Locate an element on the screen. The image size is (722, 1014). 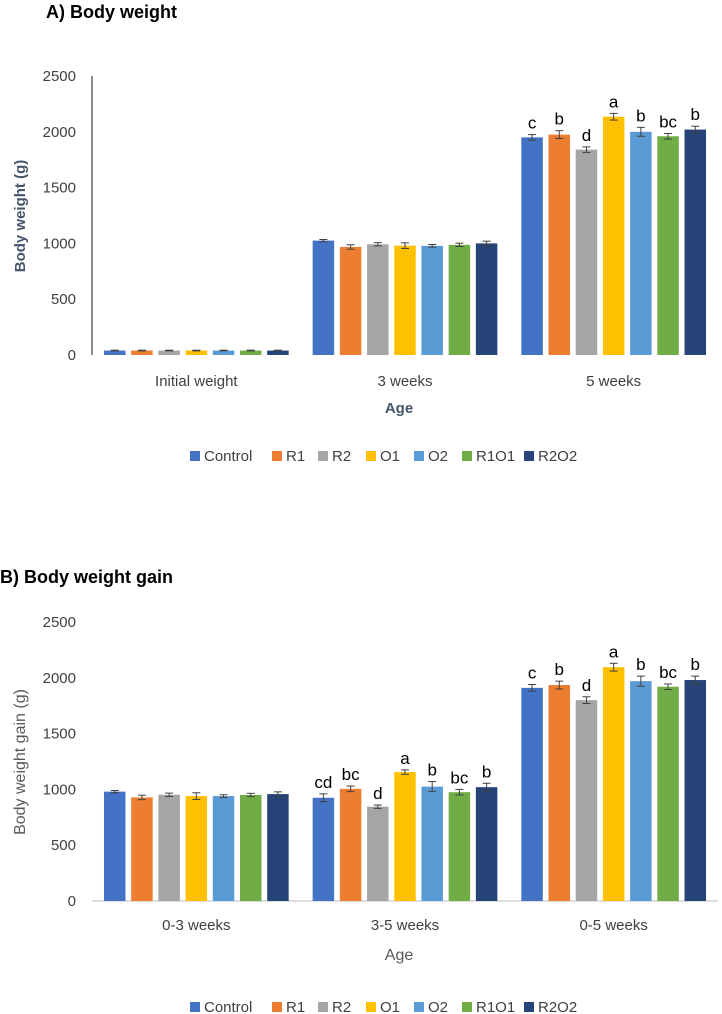
legend-item-r1: R1 is located at coordinates (288, 456).